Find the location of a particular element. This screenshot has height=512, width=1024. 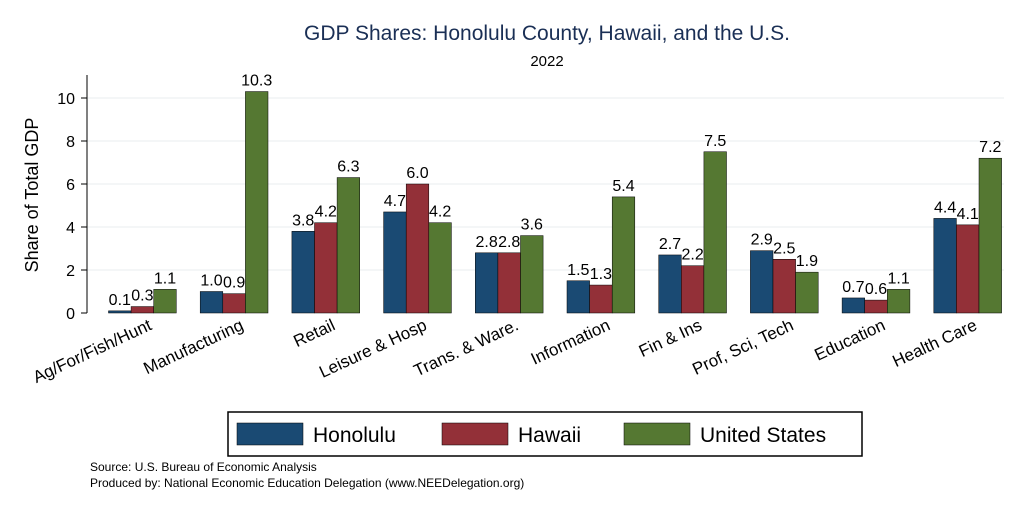

data-label: 3.6 is located at coordinates (532, 225).